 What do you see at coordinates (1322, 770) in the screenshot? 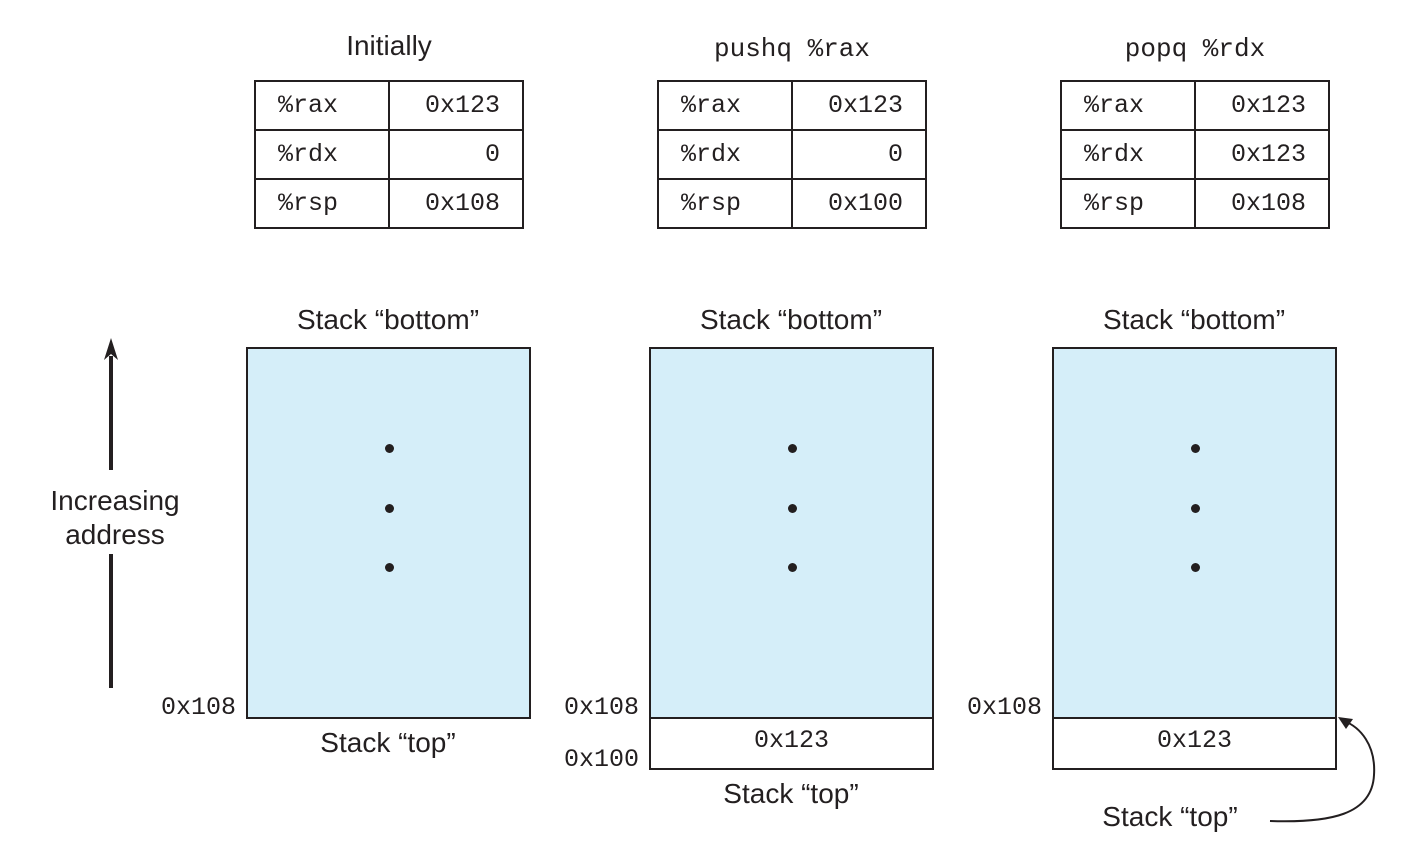
I see `curved-arrow-icon` at bounding box center [1322, 770].